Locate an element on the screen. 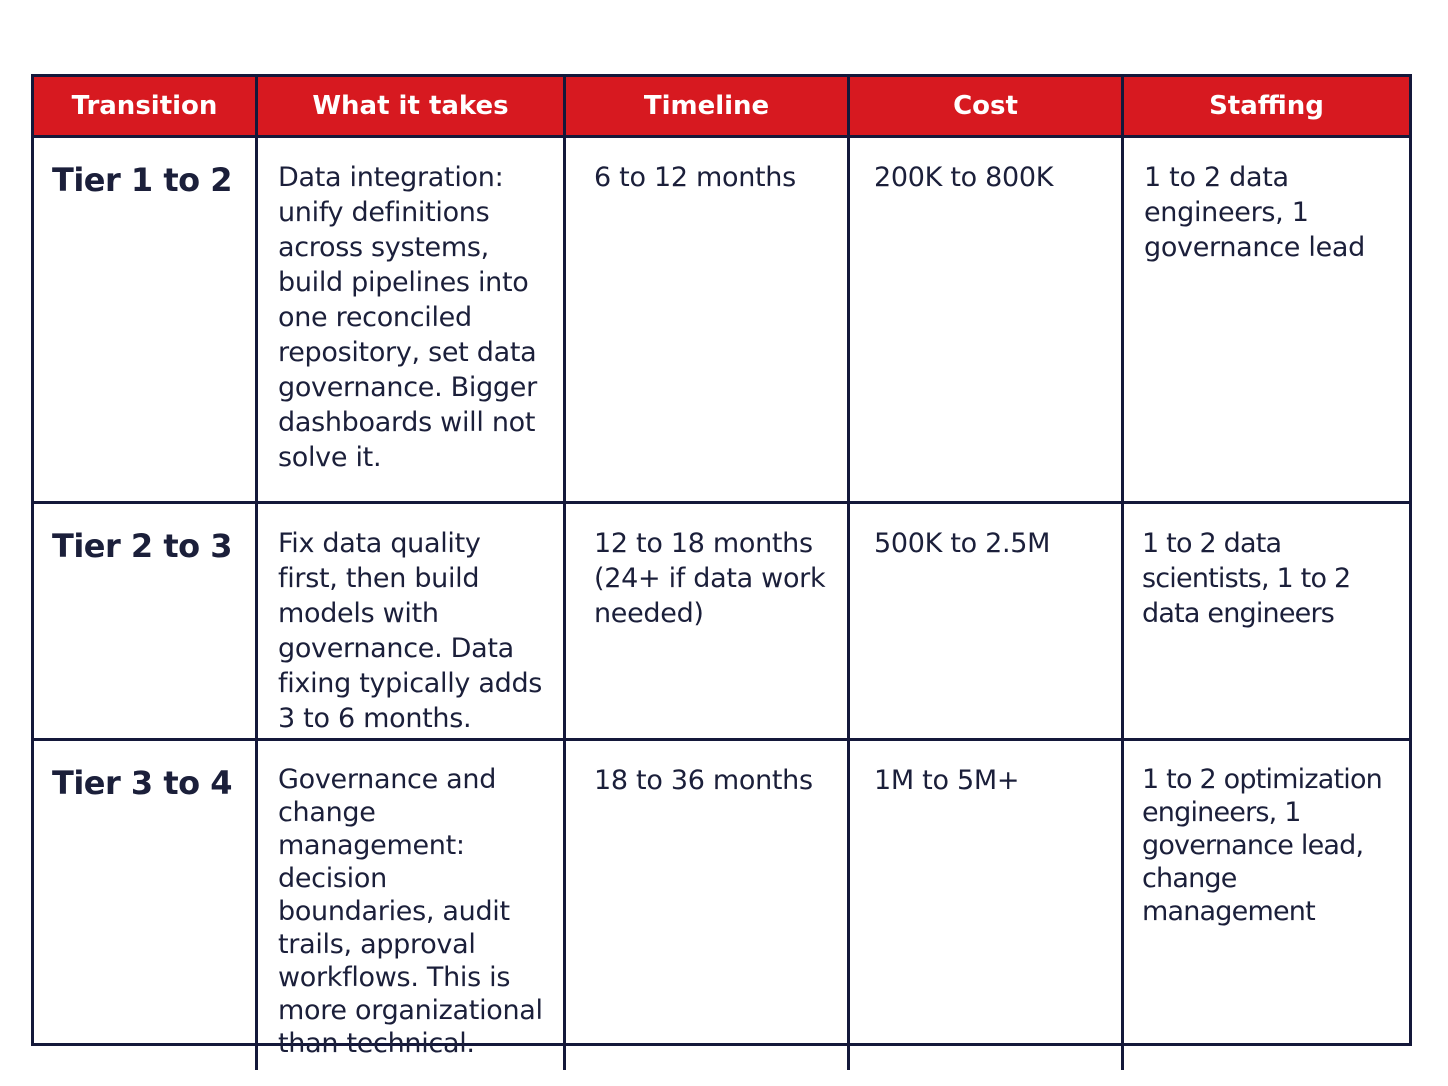  row-3-timeline: 18 to 36 months is located at coordinates (708, 905).